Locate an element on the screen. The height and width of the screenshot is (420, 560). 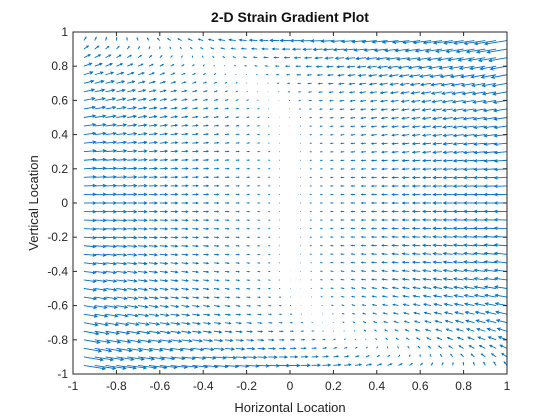
y-tick-label: 0.8 is located at coordinates (59, 66).